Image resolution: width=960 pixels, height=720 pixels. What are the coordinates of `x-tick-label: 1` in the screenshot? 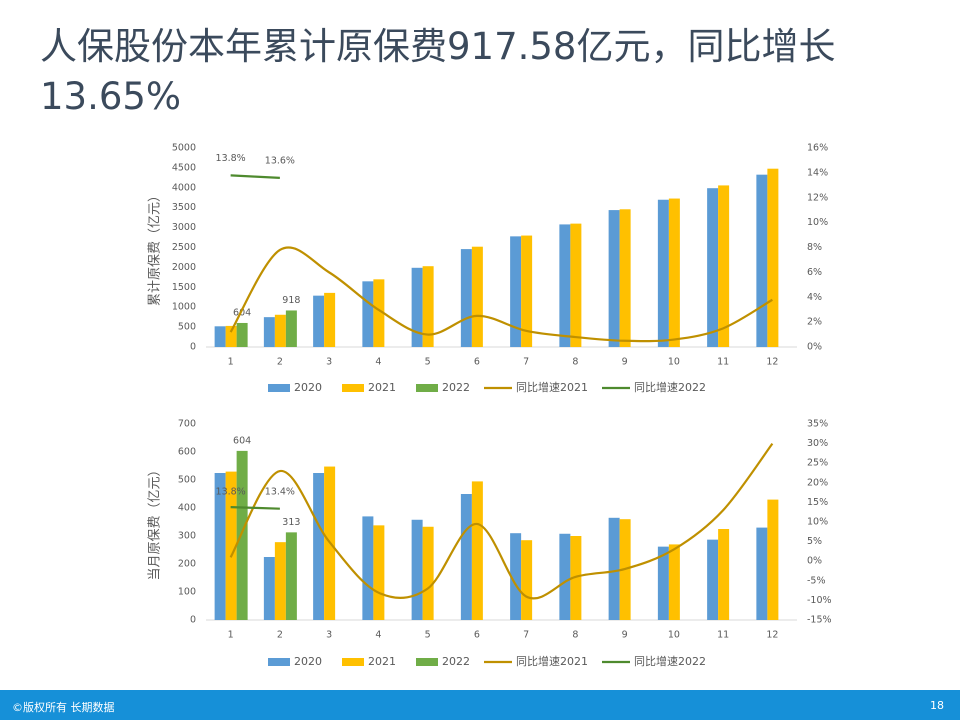 It's located at (231, 635).